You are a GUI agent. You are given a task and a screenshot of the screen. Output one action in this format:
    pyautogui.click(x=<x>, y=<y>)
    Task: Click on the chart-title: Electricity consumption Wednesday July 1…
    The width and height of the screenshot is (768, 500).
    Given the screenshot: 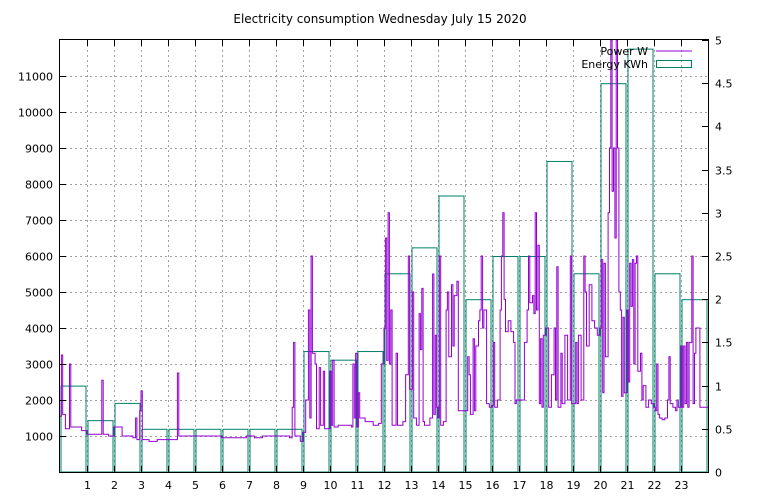 What is the action you would take?
    pyautogui.click(x=379, y=19)
    